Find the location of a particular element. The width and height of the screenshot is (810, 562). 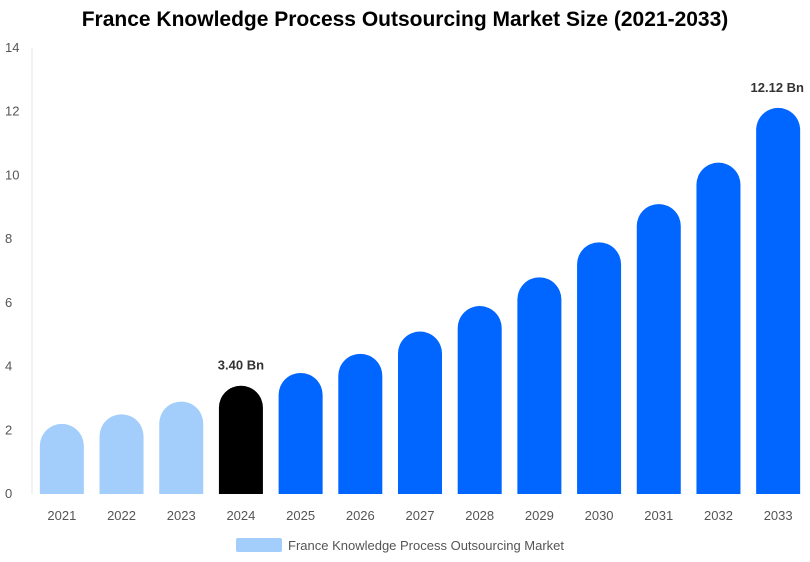

x-tick-label: 2022 is located at coordinates (121, 515).